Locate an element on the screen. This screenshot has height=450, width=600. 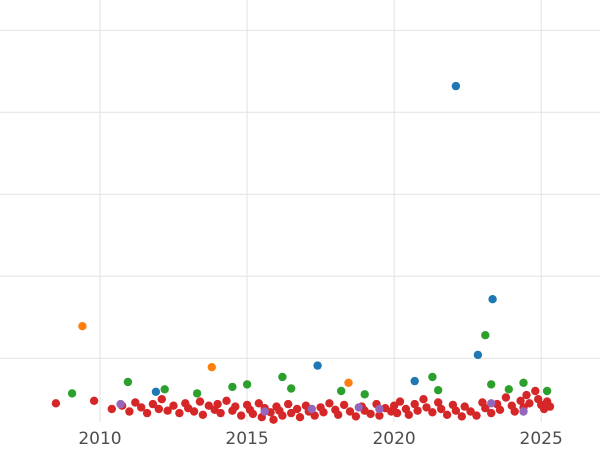
series-purple is located at coordinates (322, 407).